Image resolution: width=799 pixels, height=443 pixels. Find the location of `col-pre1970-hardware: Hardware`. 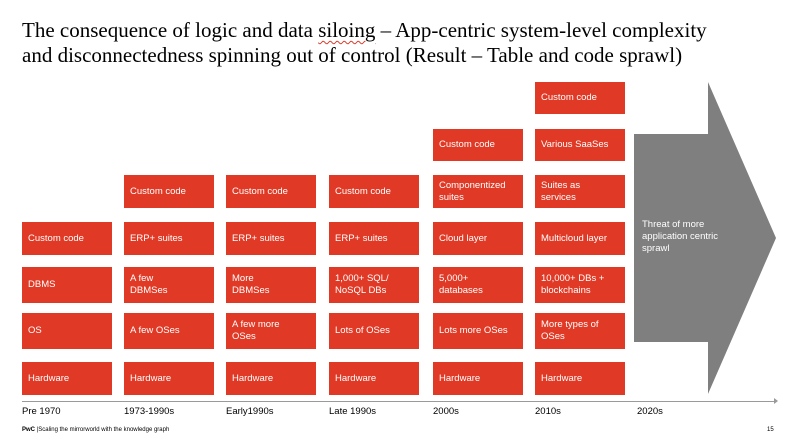

col-pre1970-hardware: Hardware is located at coordinates (67, 378).